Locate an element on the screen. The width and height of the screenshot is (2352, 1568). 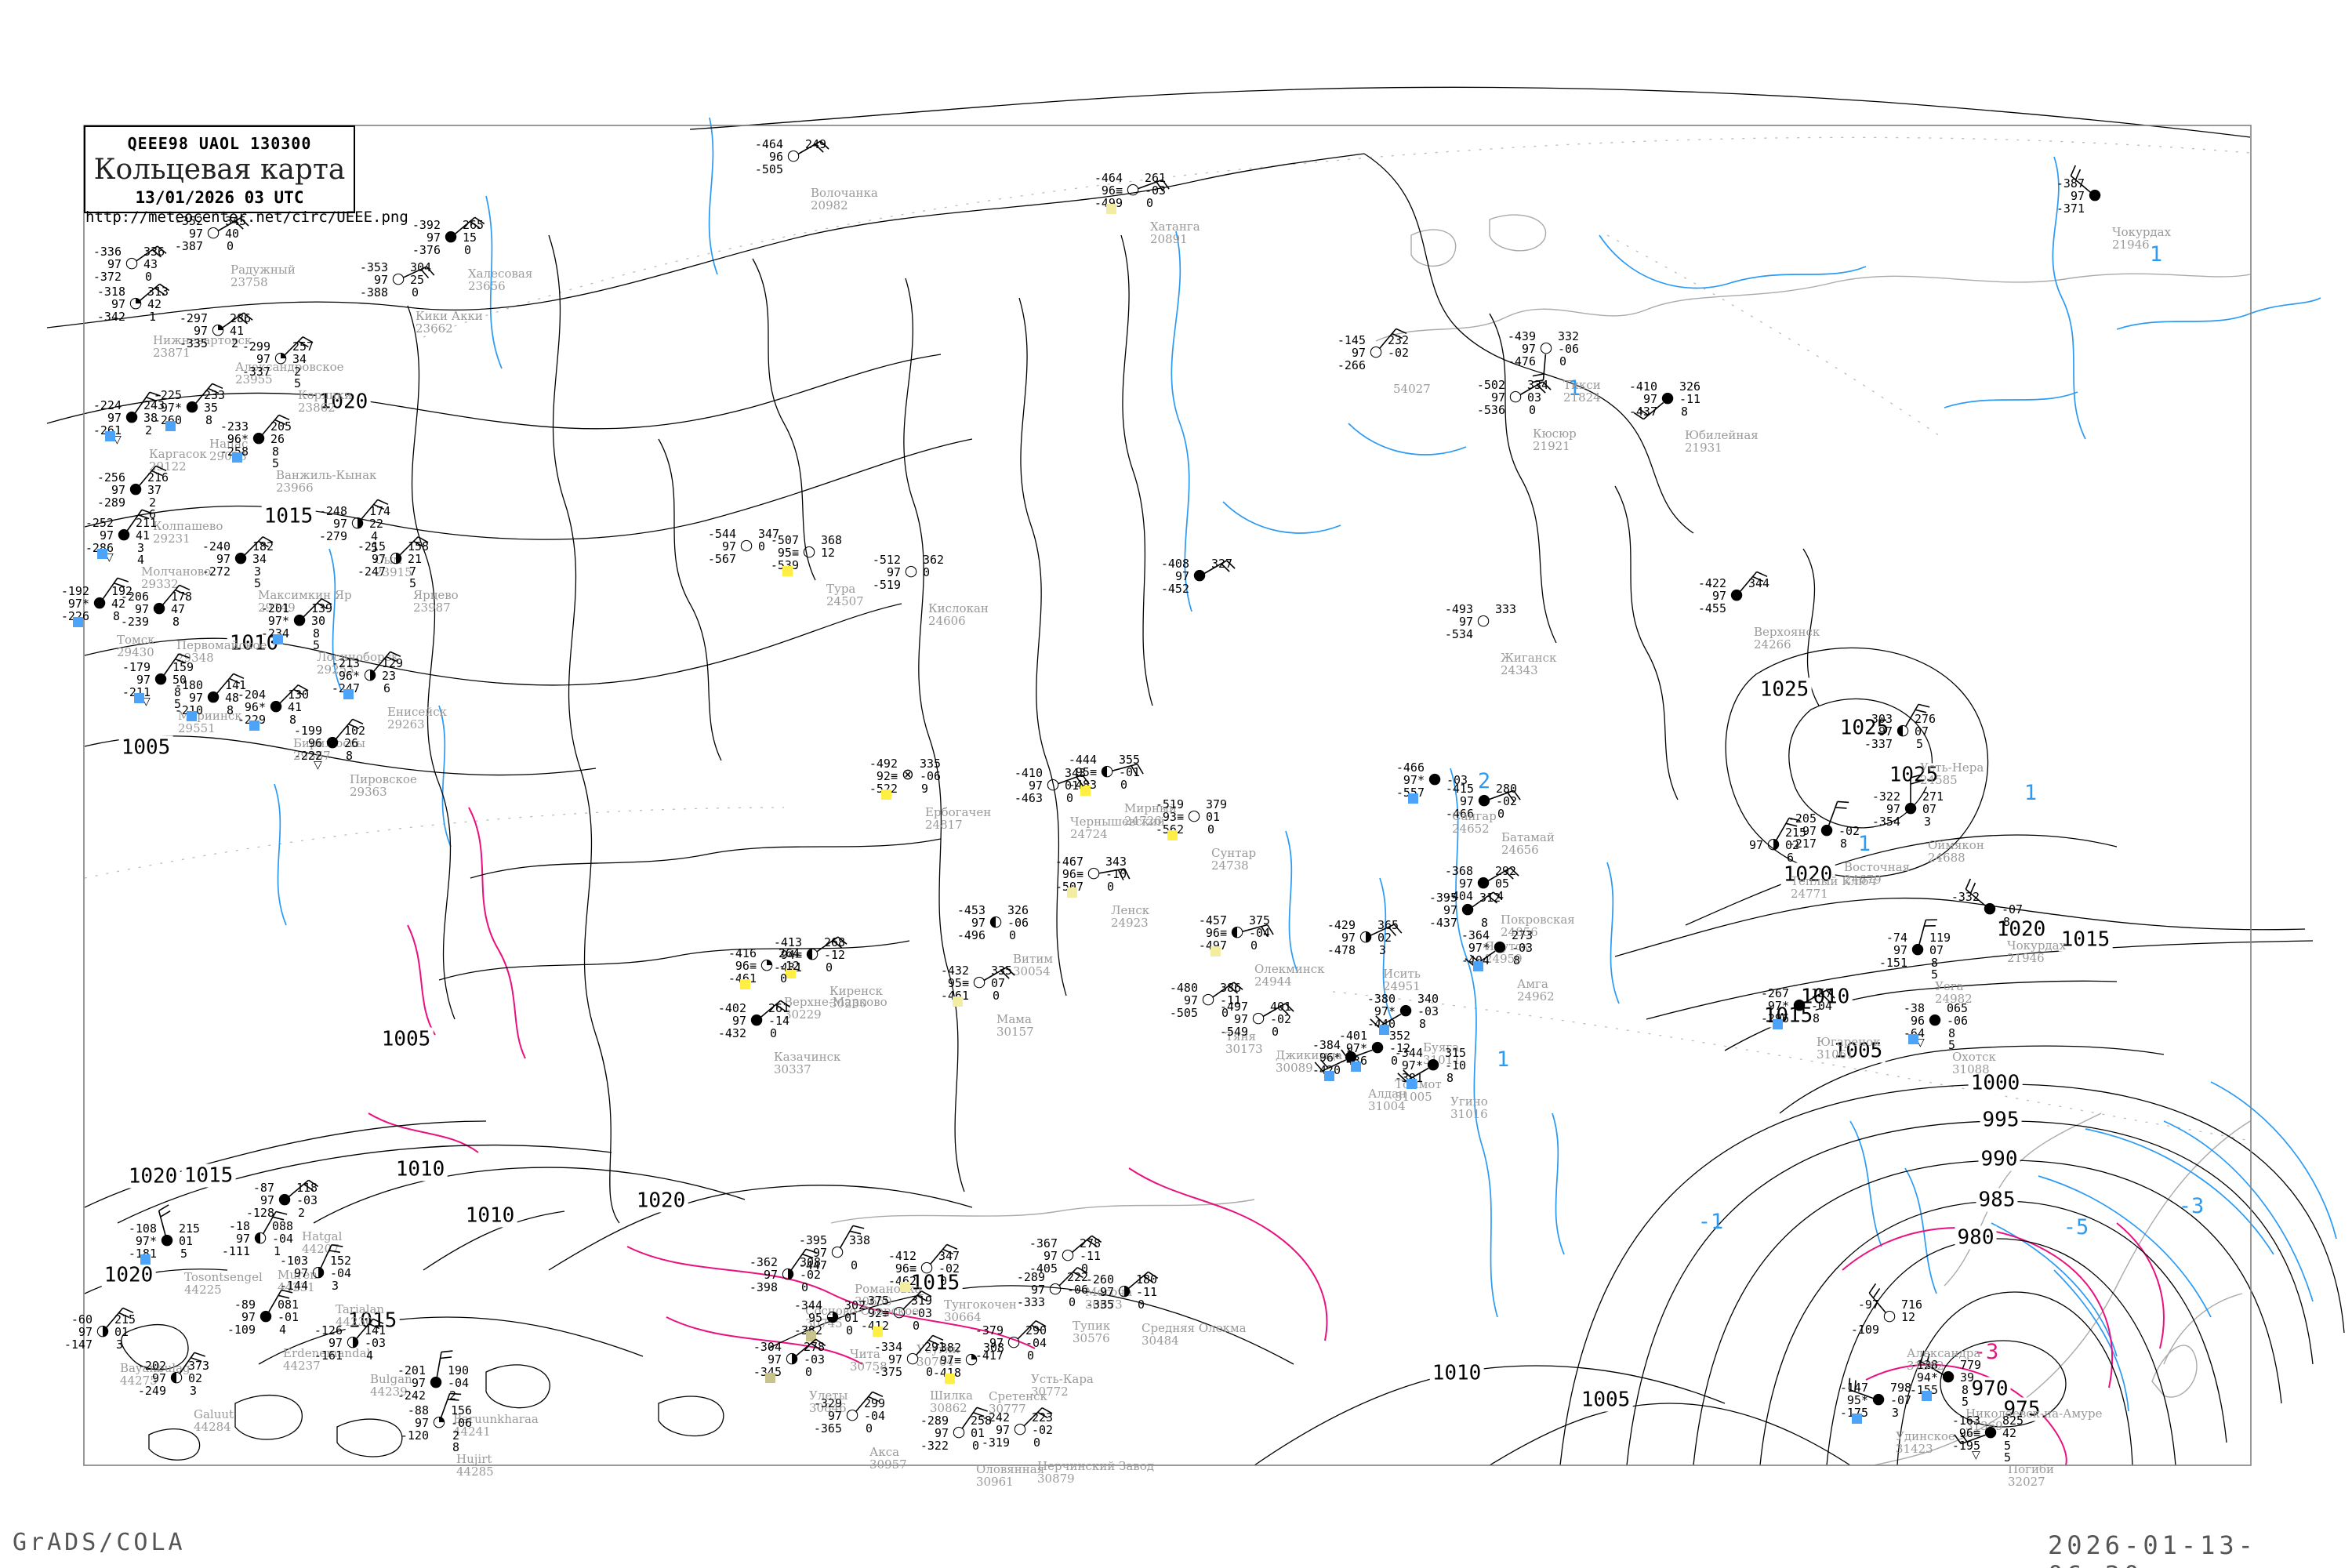
station-dewpoint: -337 is located at coordinates (1878, 744).